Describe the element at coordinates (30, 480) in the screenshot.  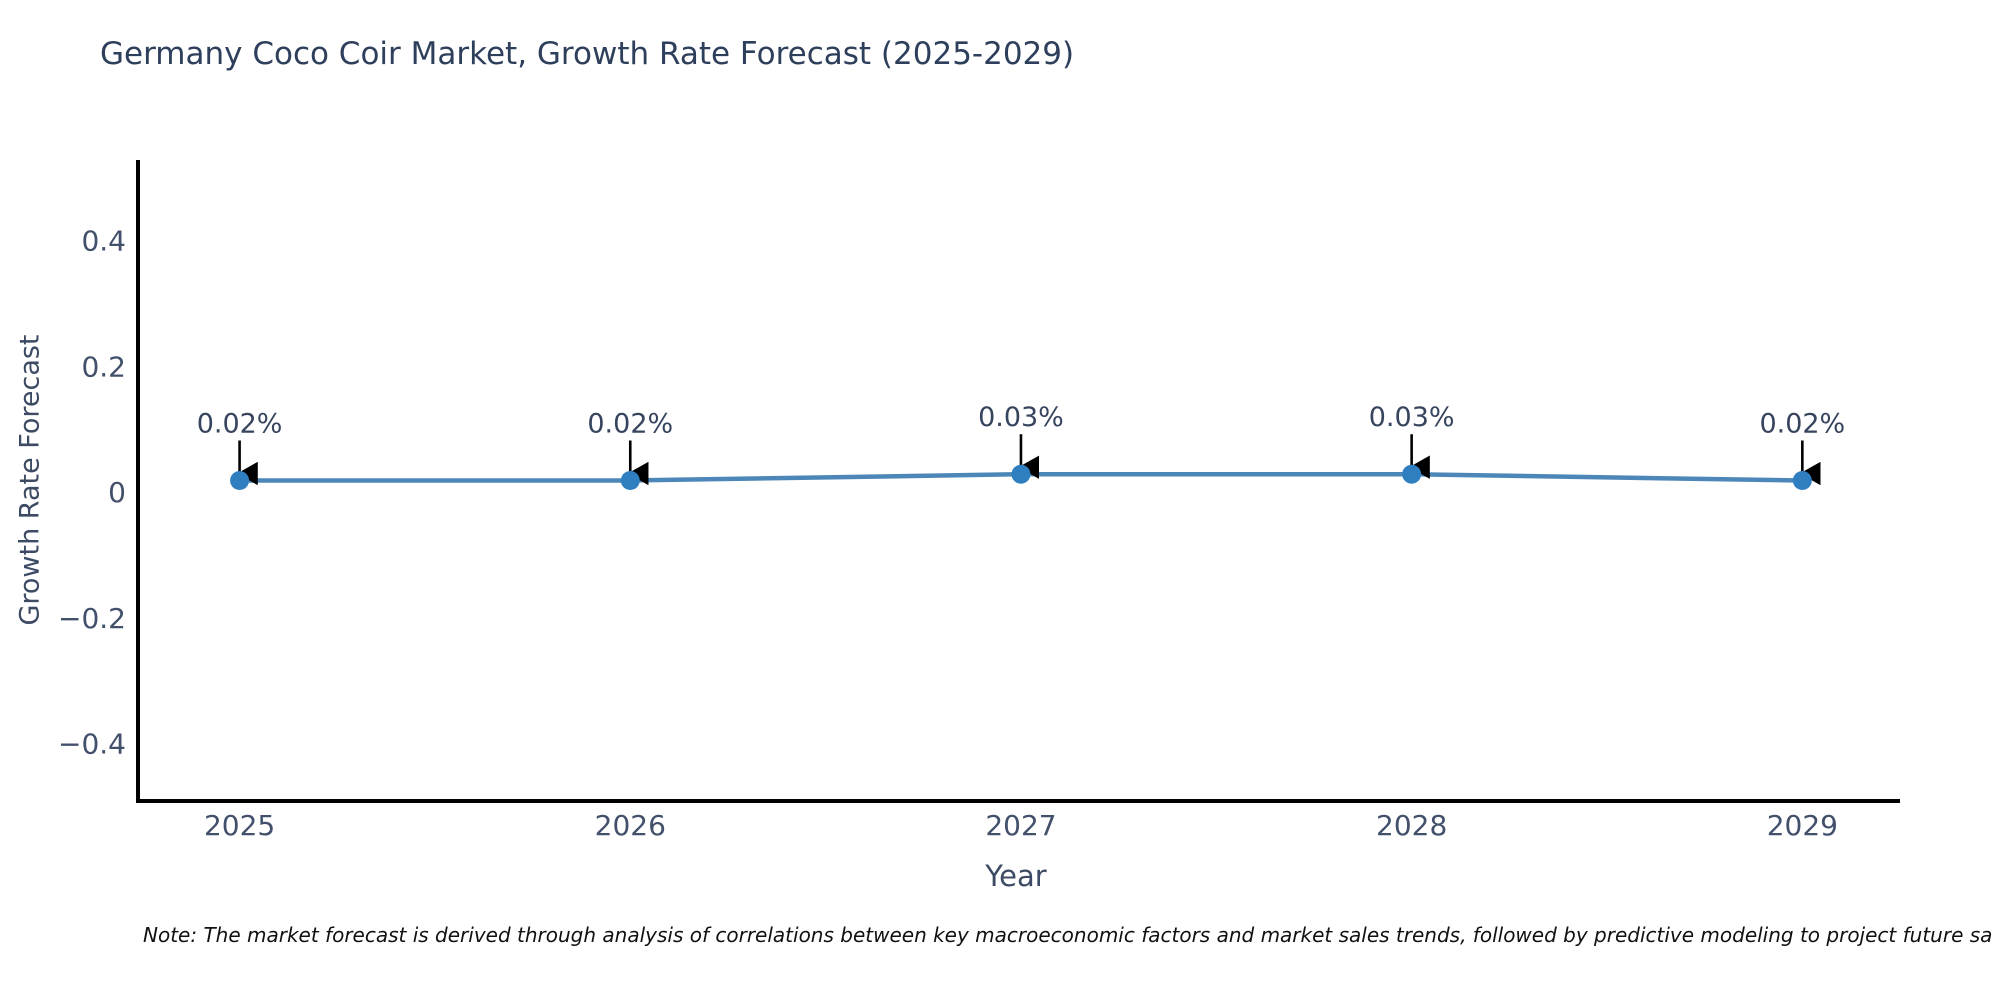
I see `y-axis-title: Growth Rate Forecast` at that location.